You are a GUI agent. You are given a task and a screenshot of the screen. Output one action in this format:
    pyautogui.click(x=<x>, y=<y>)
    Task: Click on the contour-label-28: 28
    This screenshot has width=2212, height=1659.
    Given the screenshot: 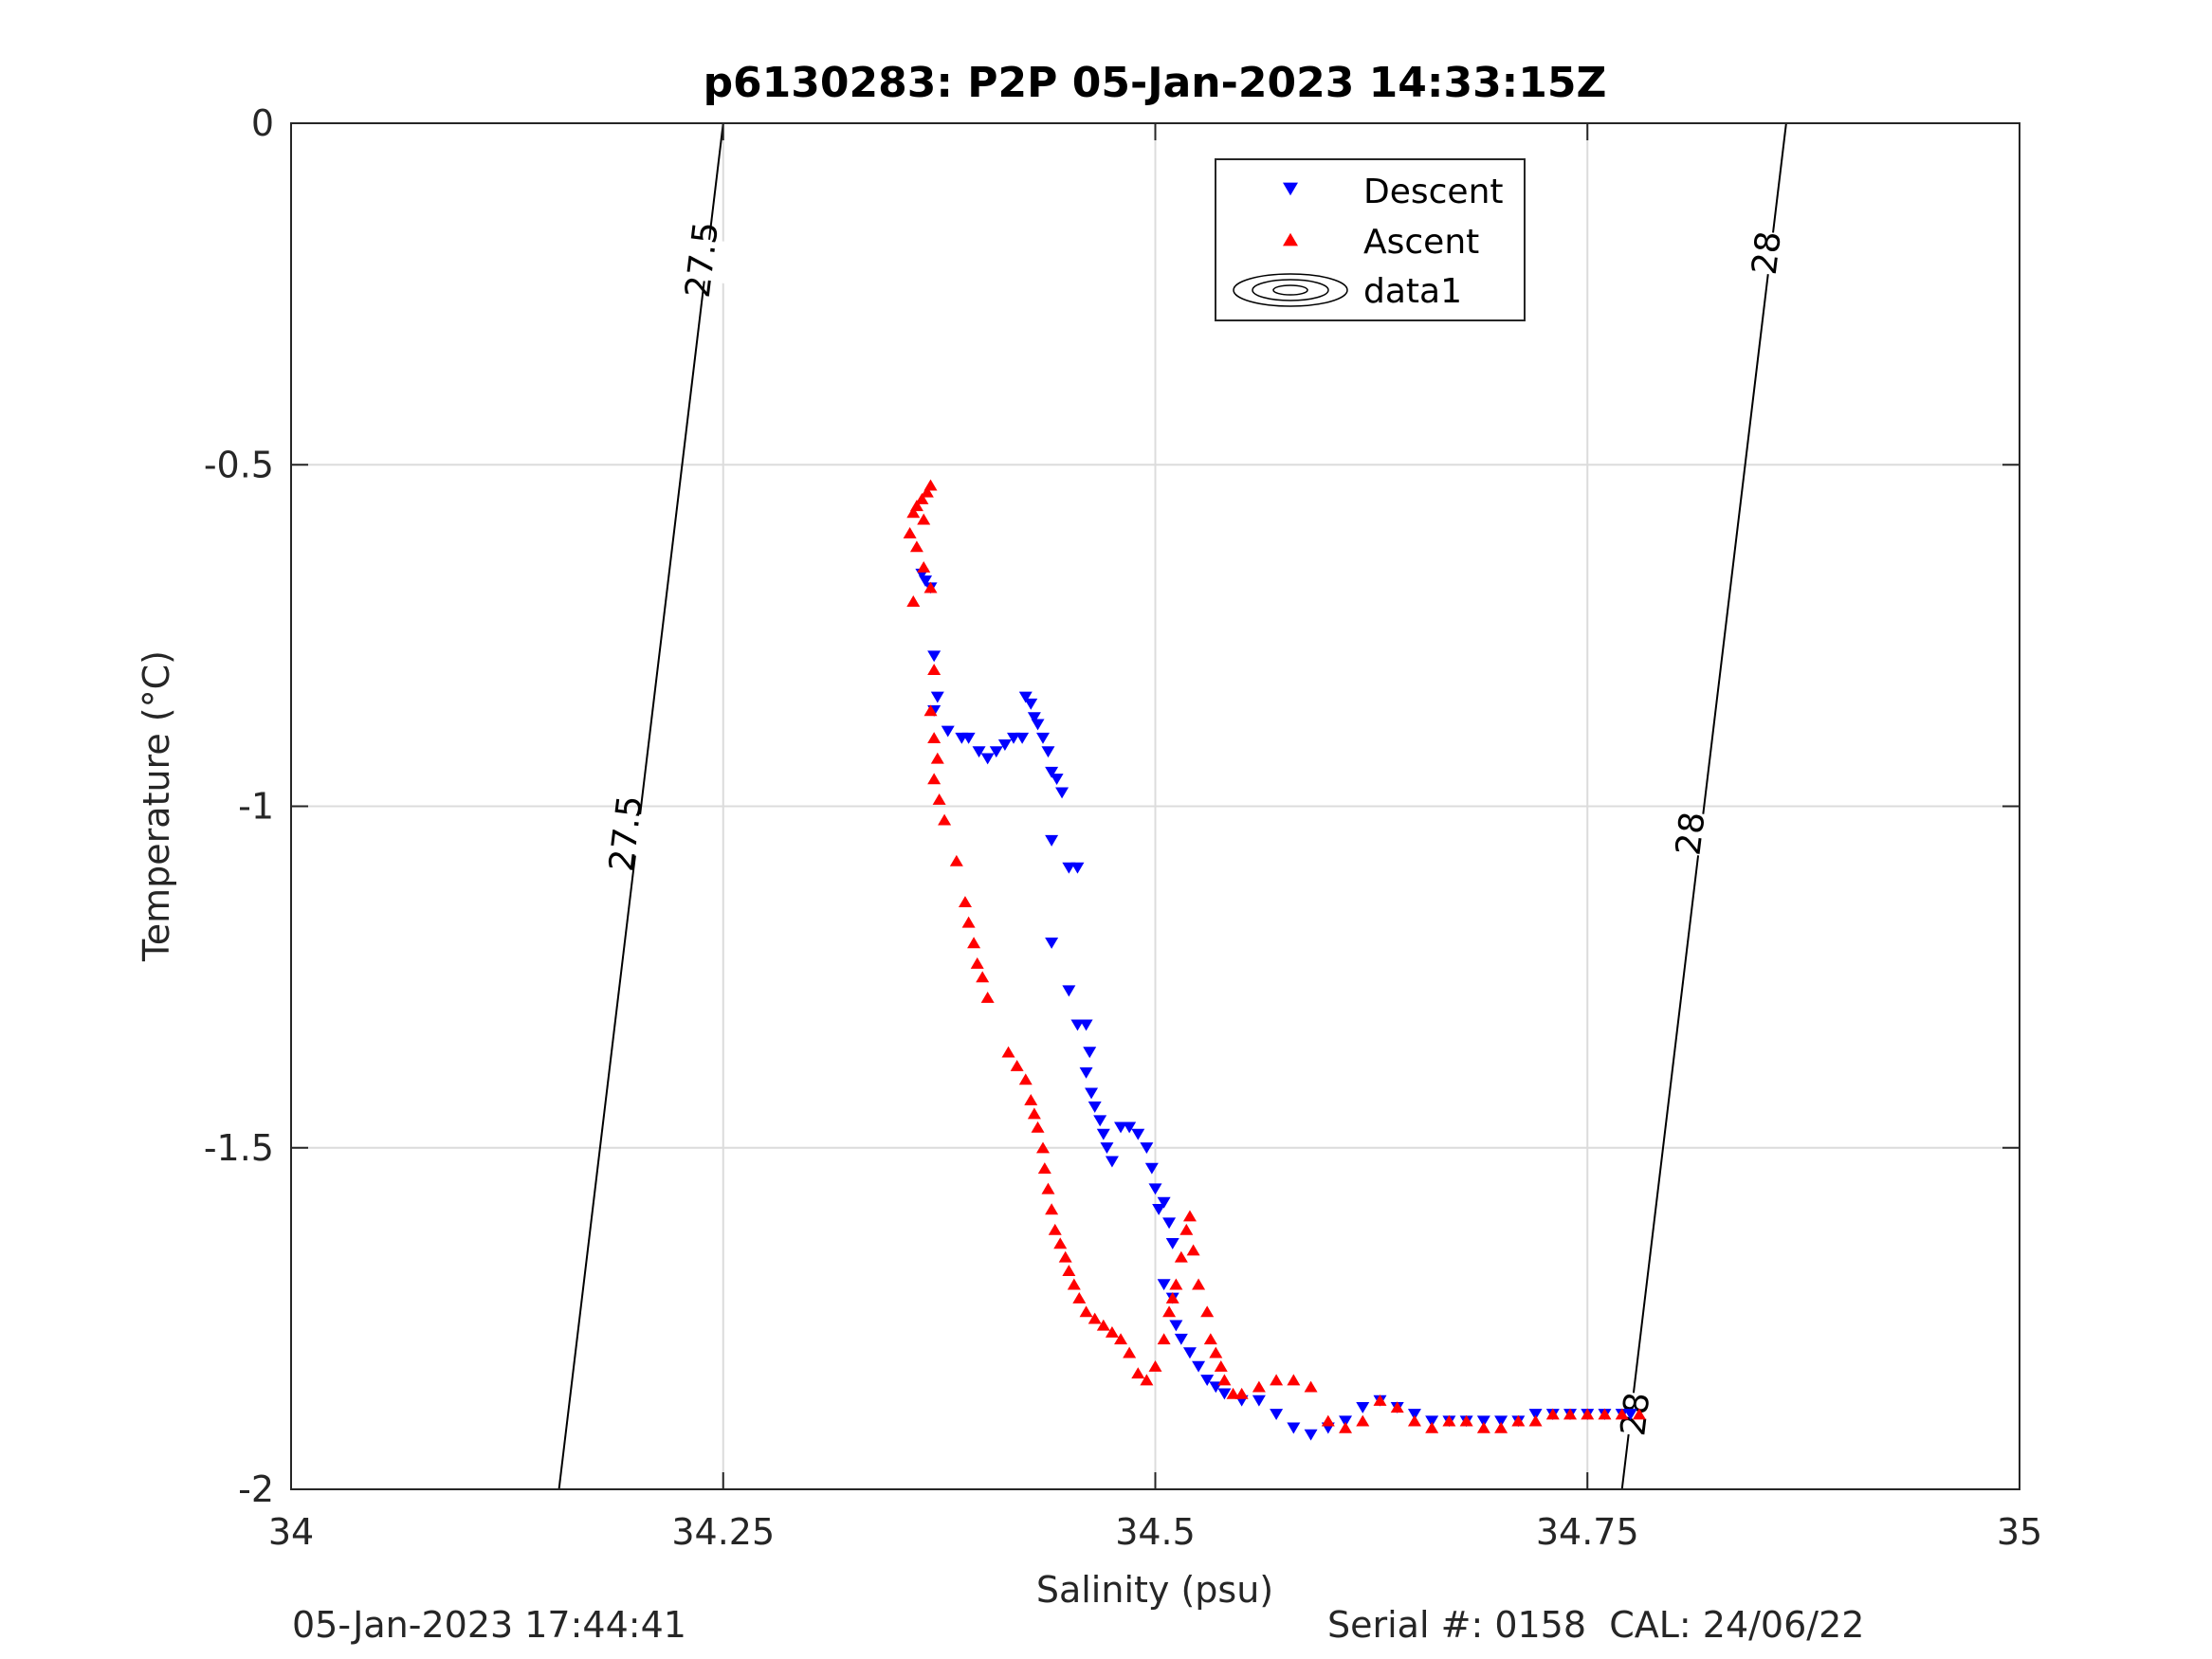 What is the action you would take?
    pyautogui.click(x=1767, y=253)
    